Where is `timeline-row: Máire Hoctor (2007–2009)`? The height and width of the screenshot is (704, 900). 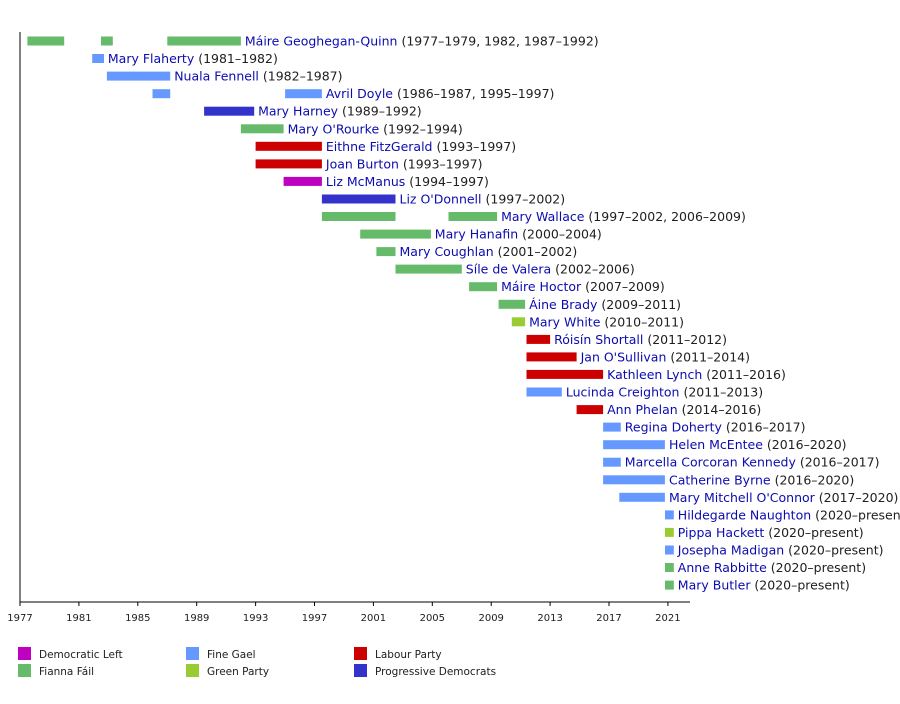 timeline-row: Máire Hoctor (2007–2009) is located at coordinates (567, 286).